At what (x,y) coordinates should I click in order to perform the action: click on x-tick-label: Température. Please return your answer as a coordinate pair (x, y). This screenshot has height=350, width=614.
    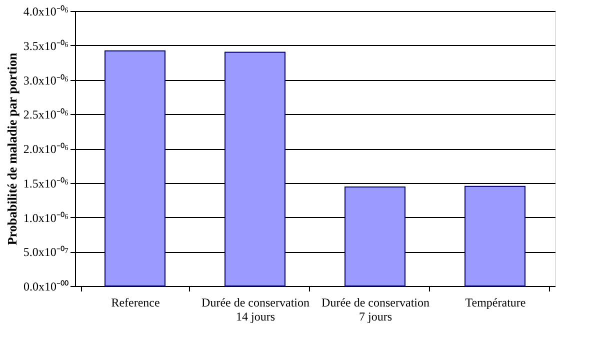
    Looking at the image, I should click on (495, 303).